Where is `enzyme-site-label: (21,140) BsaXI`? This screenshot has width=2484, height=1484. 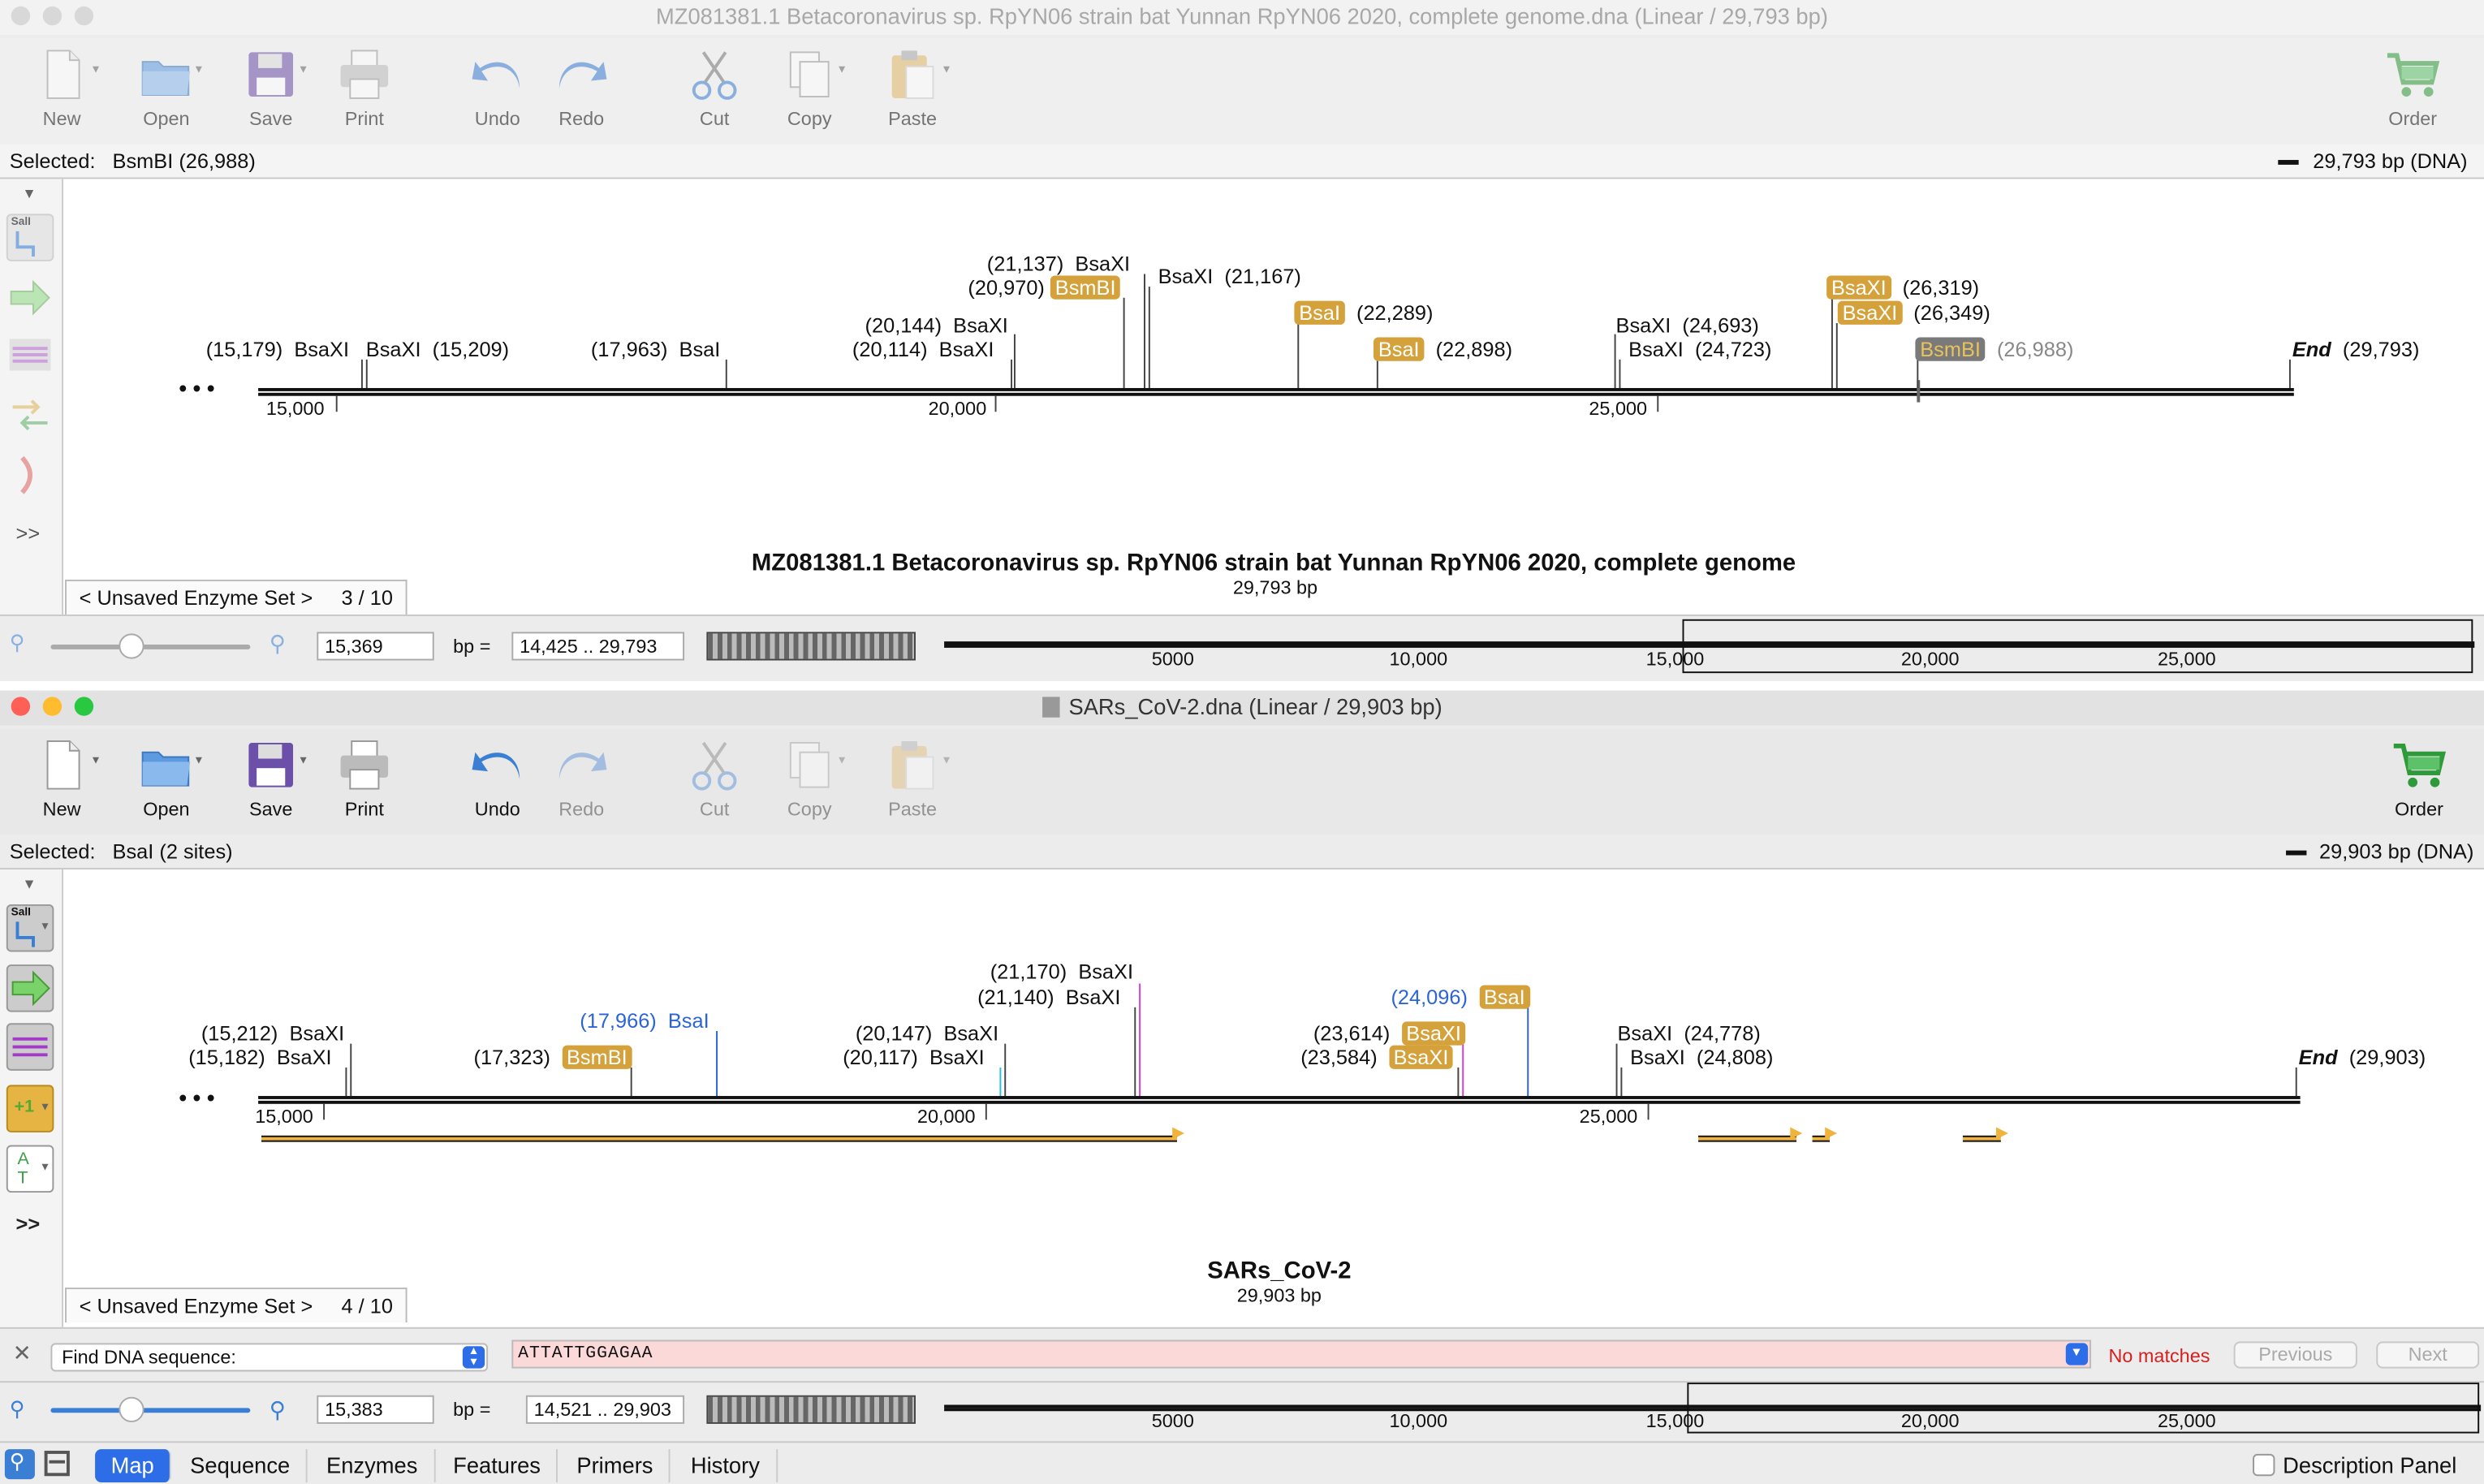 enzyme-site-label: (21,140) BsaXI is located at coordinates (1049, 997).